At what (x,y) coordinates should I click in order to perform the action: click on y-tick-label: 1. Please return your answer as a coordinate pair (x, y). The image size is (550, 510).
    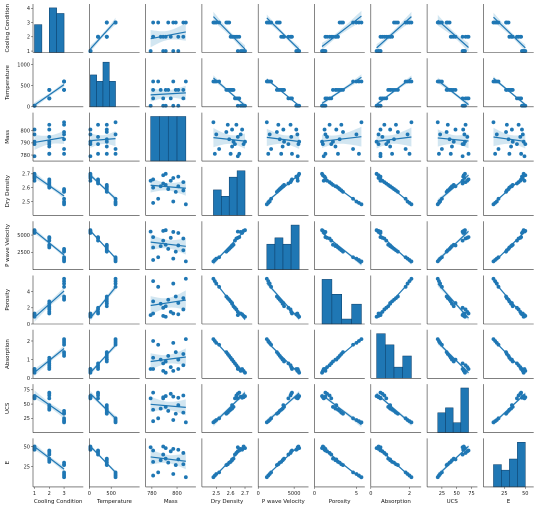
    Looking at the image, I should click on (28, 52).